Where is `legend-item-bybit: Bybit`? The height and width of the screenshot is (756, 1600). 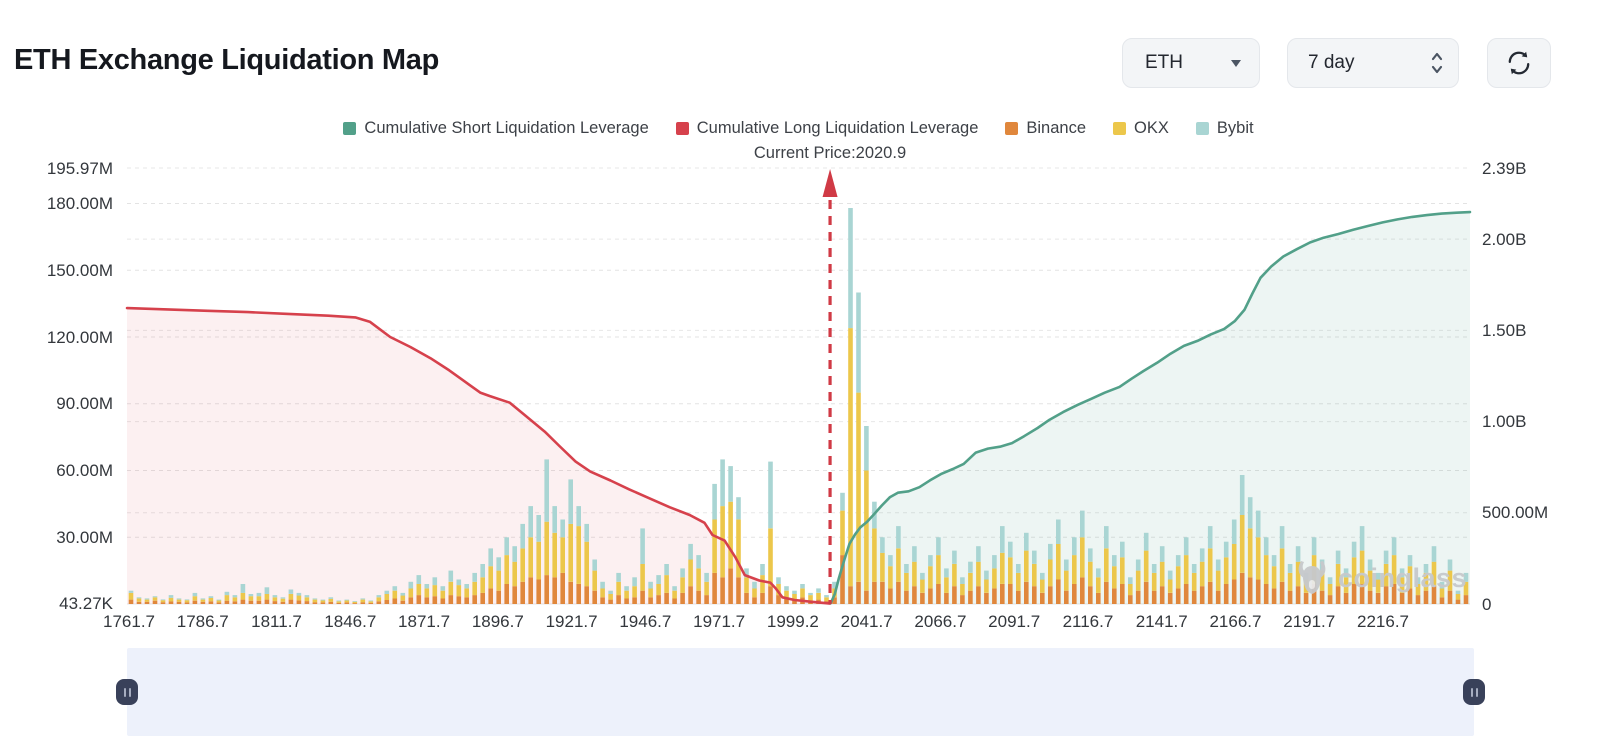 legend-item-bybit: Bybit is located at coordinates (1224, 128).